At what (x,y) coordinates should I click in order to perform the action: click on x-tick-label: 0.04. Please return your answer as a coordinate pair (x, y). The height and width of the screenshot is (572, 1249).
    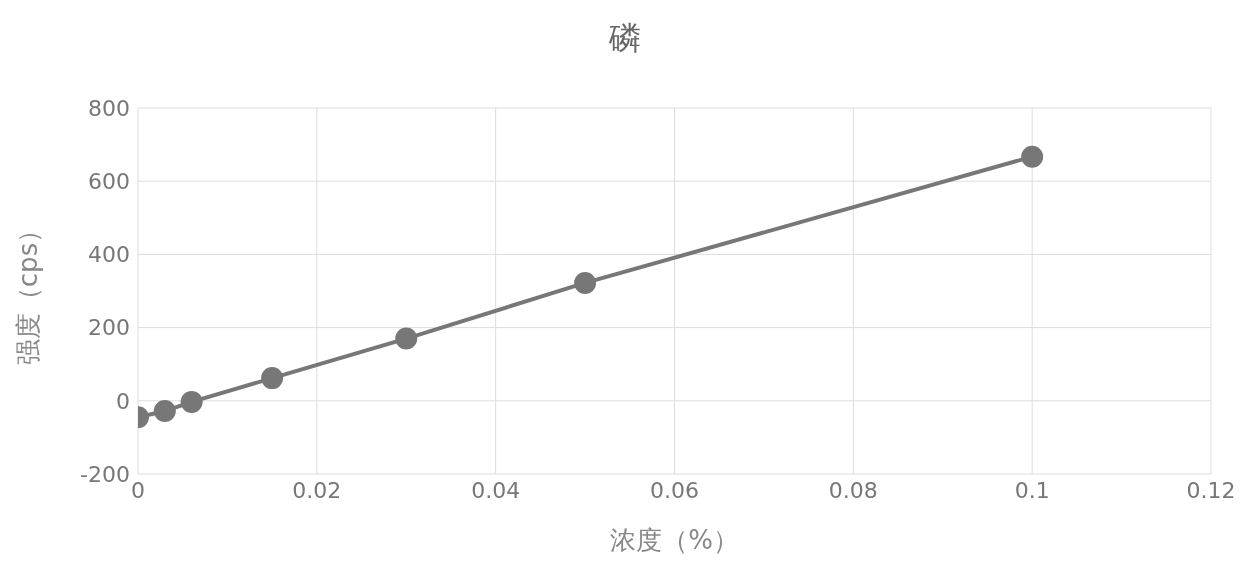
    Looking at the image, I should click on (496, 490).